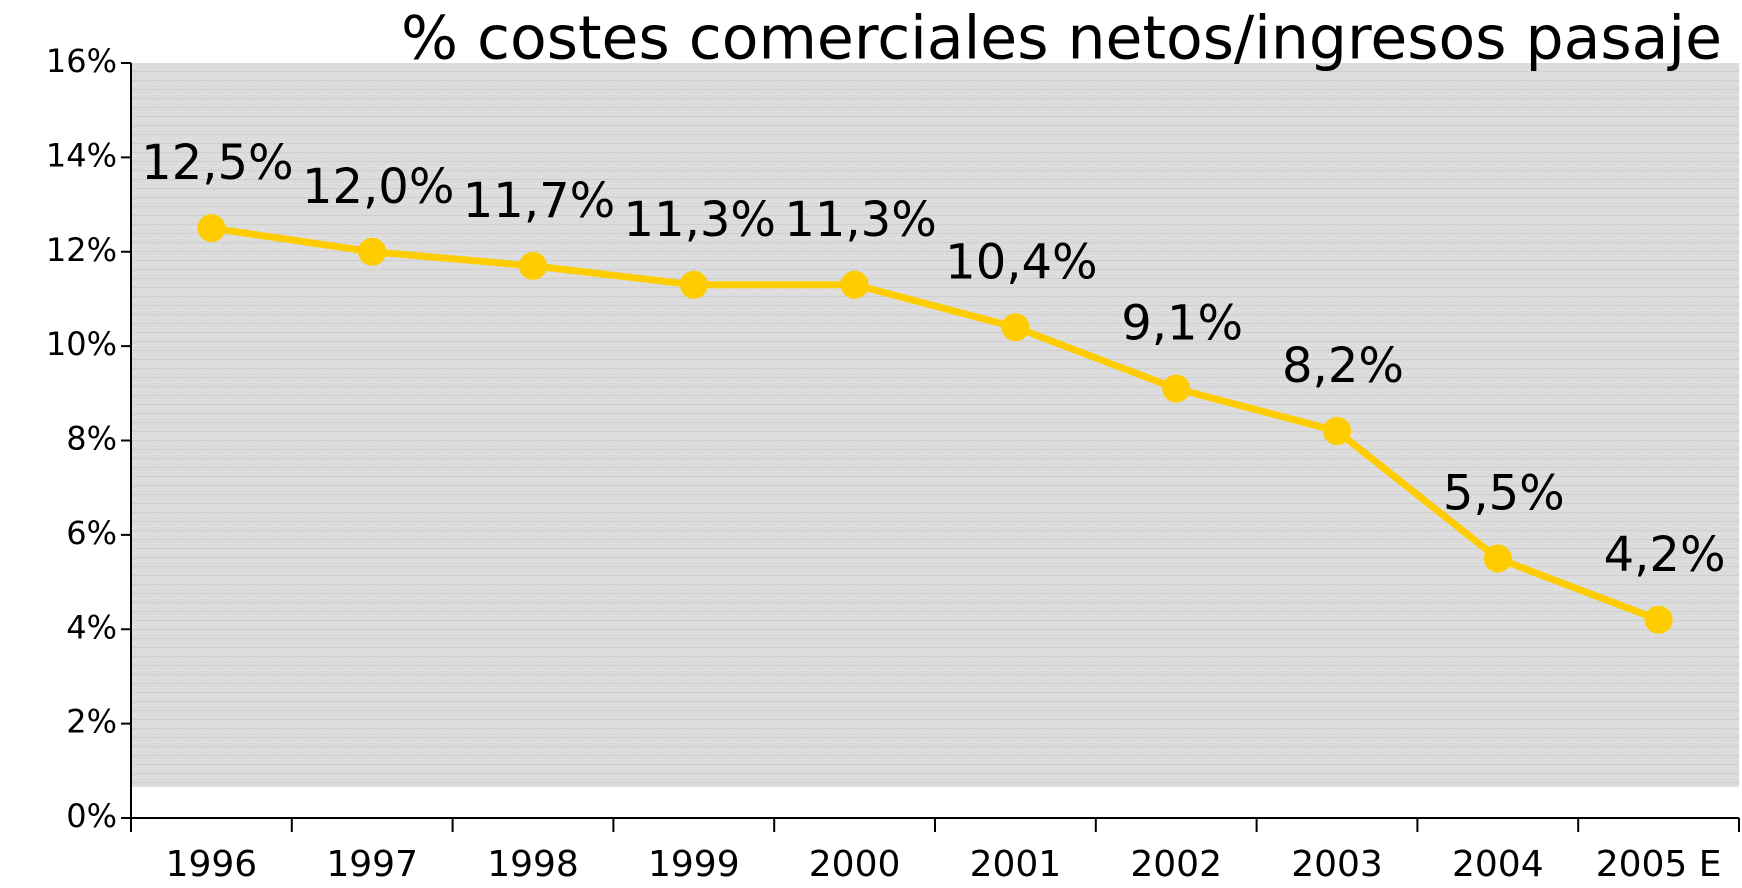 Image resolution: width=1742 pixels, height=888 pixels. Describe the element at coordinates (91, 439) in the screenshot. I see `y-tick-label: 8%` at that location.